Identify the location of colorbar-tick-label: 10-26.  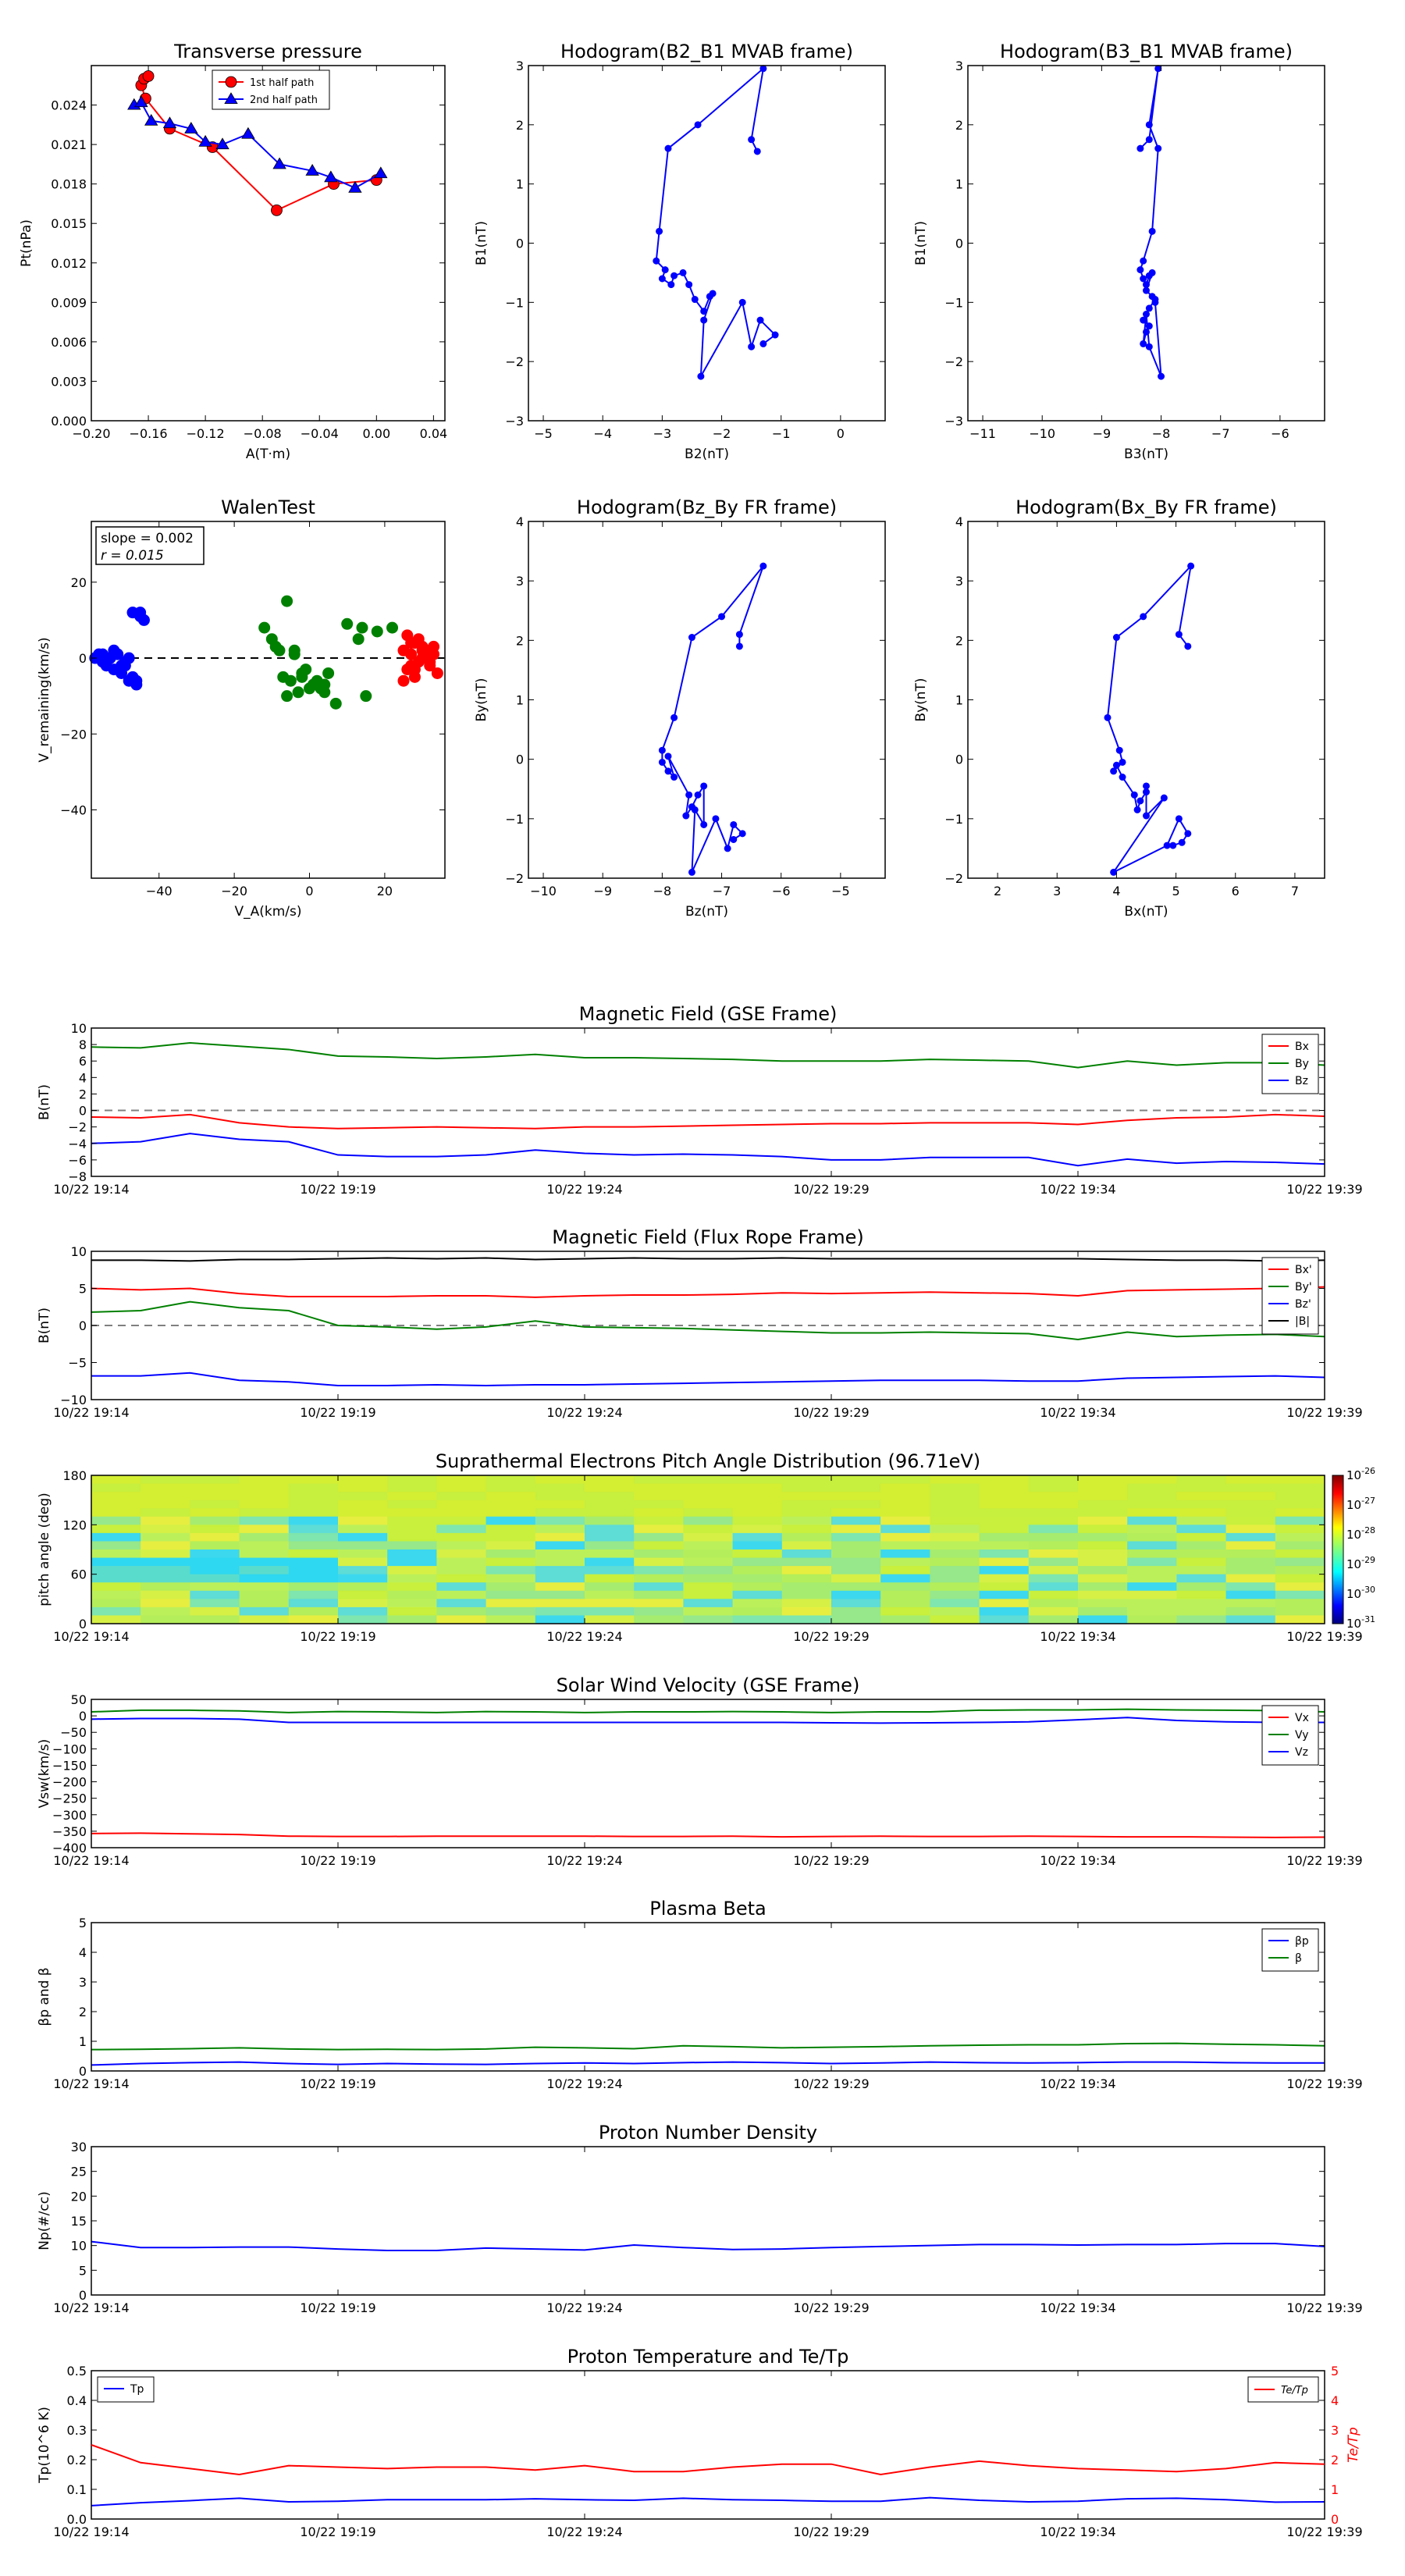
(1361, 1474).